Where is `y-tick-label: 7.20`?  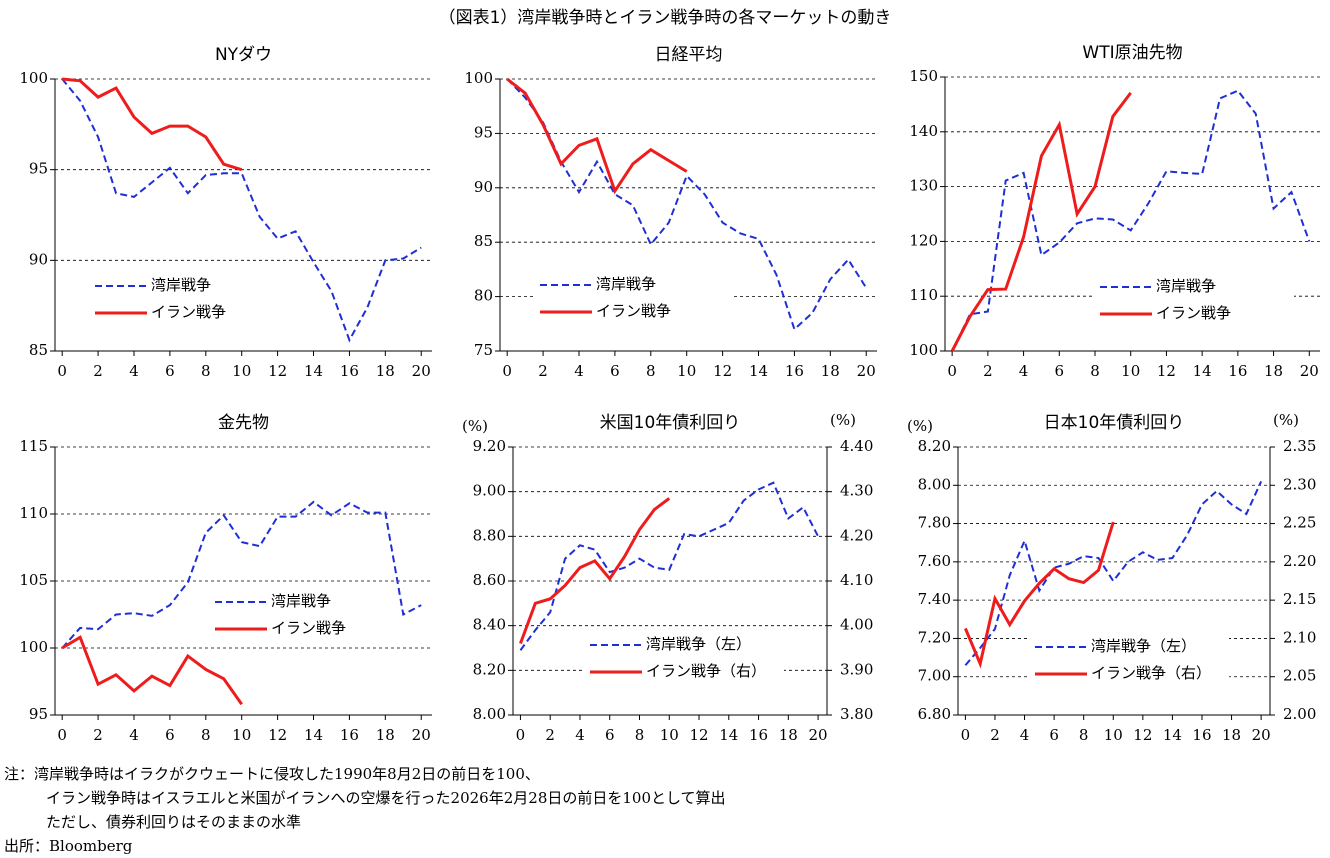 y-tick-label: 7.20 is located at coordinates (934, 637).